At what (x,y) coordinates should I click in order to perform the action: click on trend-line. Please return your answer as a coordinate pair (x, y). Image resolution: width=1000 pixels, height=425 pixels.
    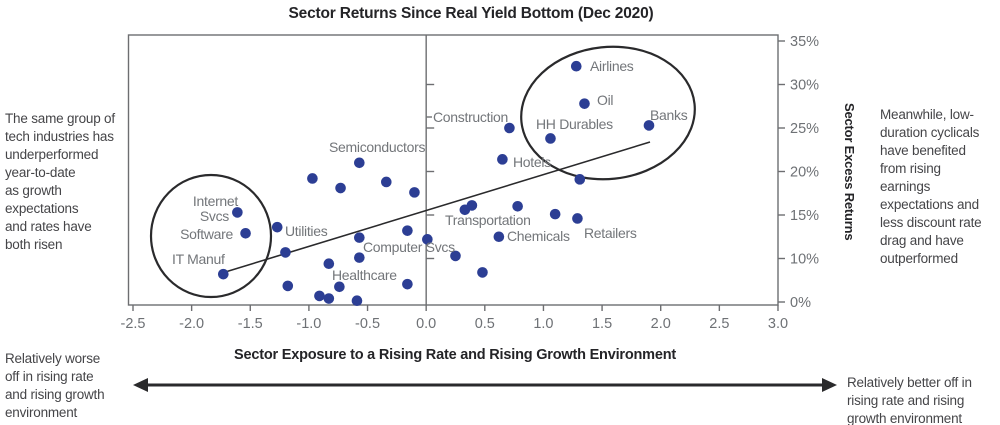
    Looking at the image, I should click on (436, 207).